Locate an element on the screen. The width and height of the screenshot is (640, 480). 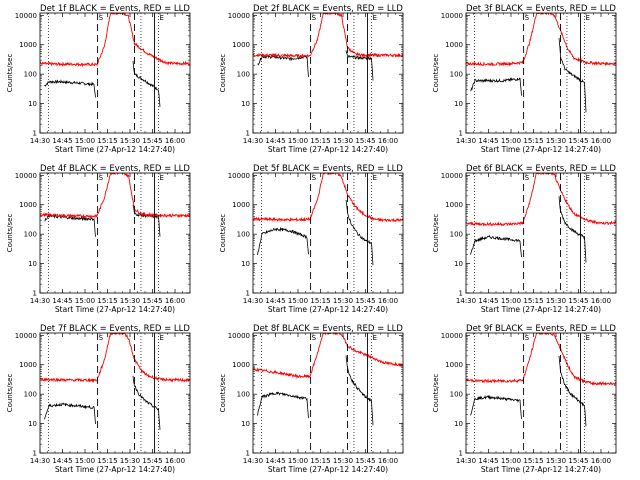
panel-title: Det 9f BLACK = Events, RED = LLD is located at coordinates (541, 329).